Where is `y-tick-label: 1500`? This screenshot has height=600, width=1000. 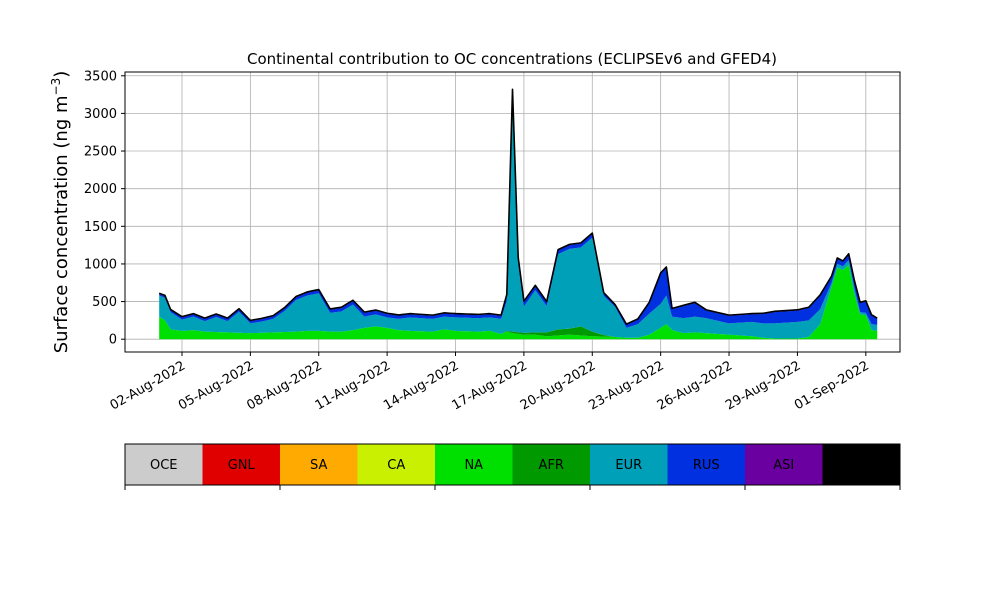
y-tick-label: 1500 is located at coordinates (100, 227).